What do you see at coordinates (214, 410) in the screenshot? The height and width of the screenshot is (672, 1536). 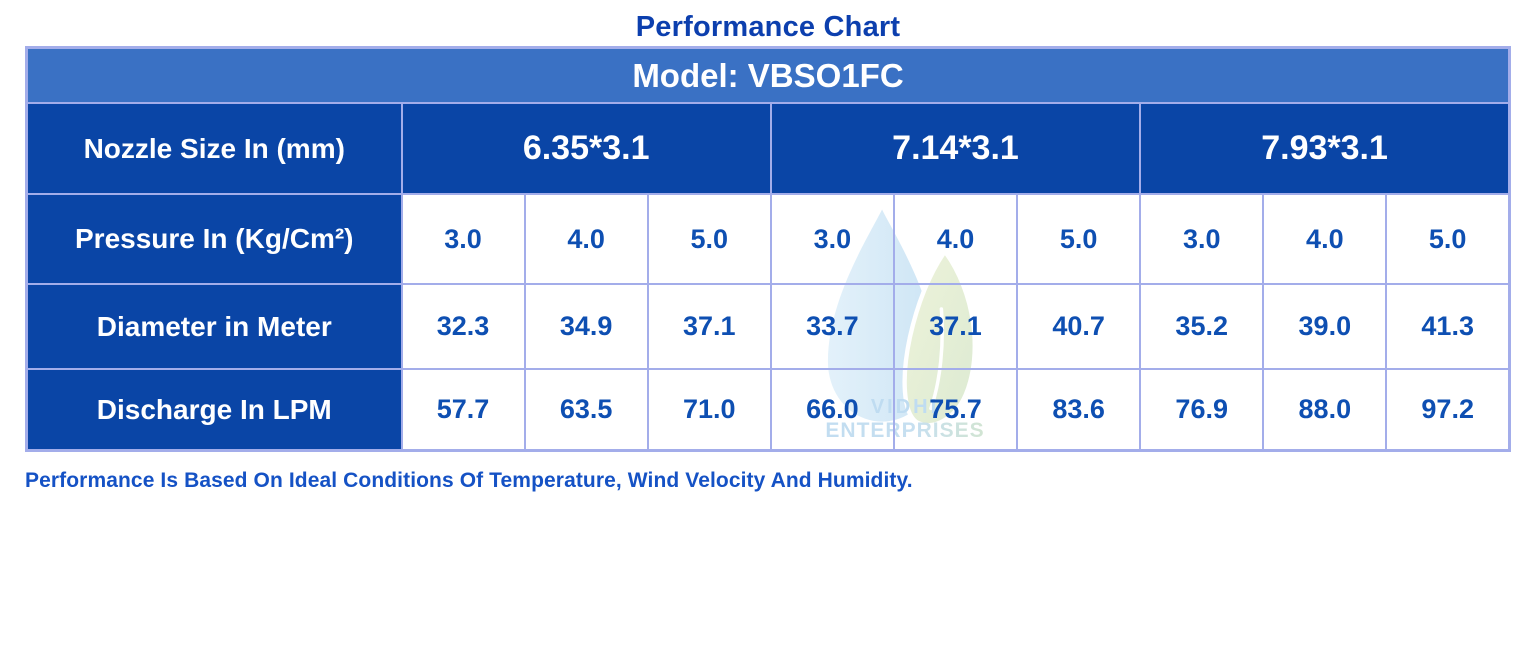 I see `row-label-discharge: Discharge In LPM` at bounding box center [214, 410].